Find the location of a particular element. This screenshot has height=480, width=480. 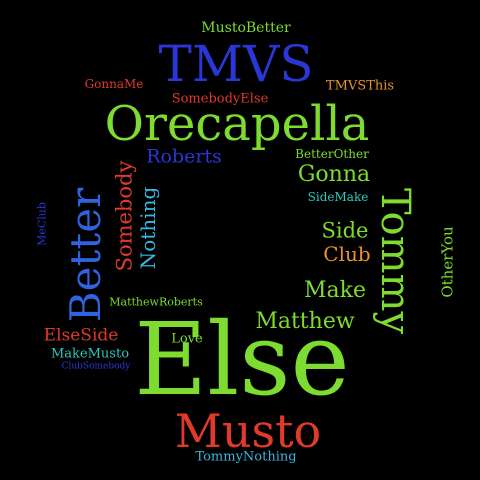

word-tmvs-this: TMVSThis is located at coordinates (360, 86).